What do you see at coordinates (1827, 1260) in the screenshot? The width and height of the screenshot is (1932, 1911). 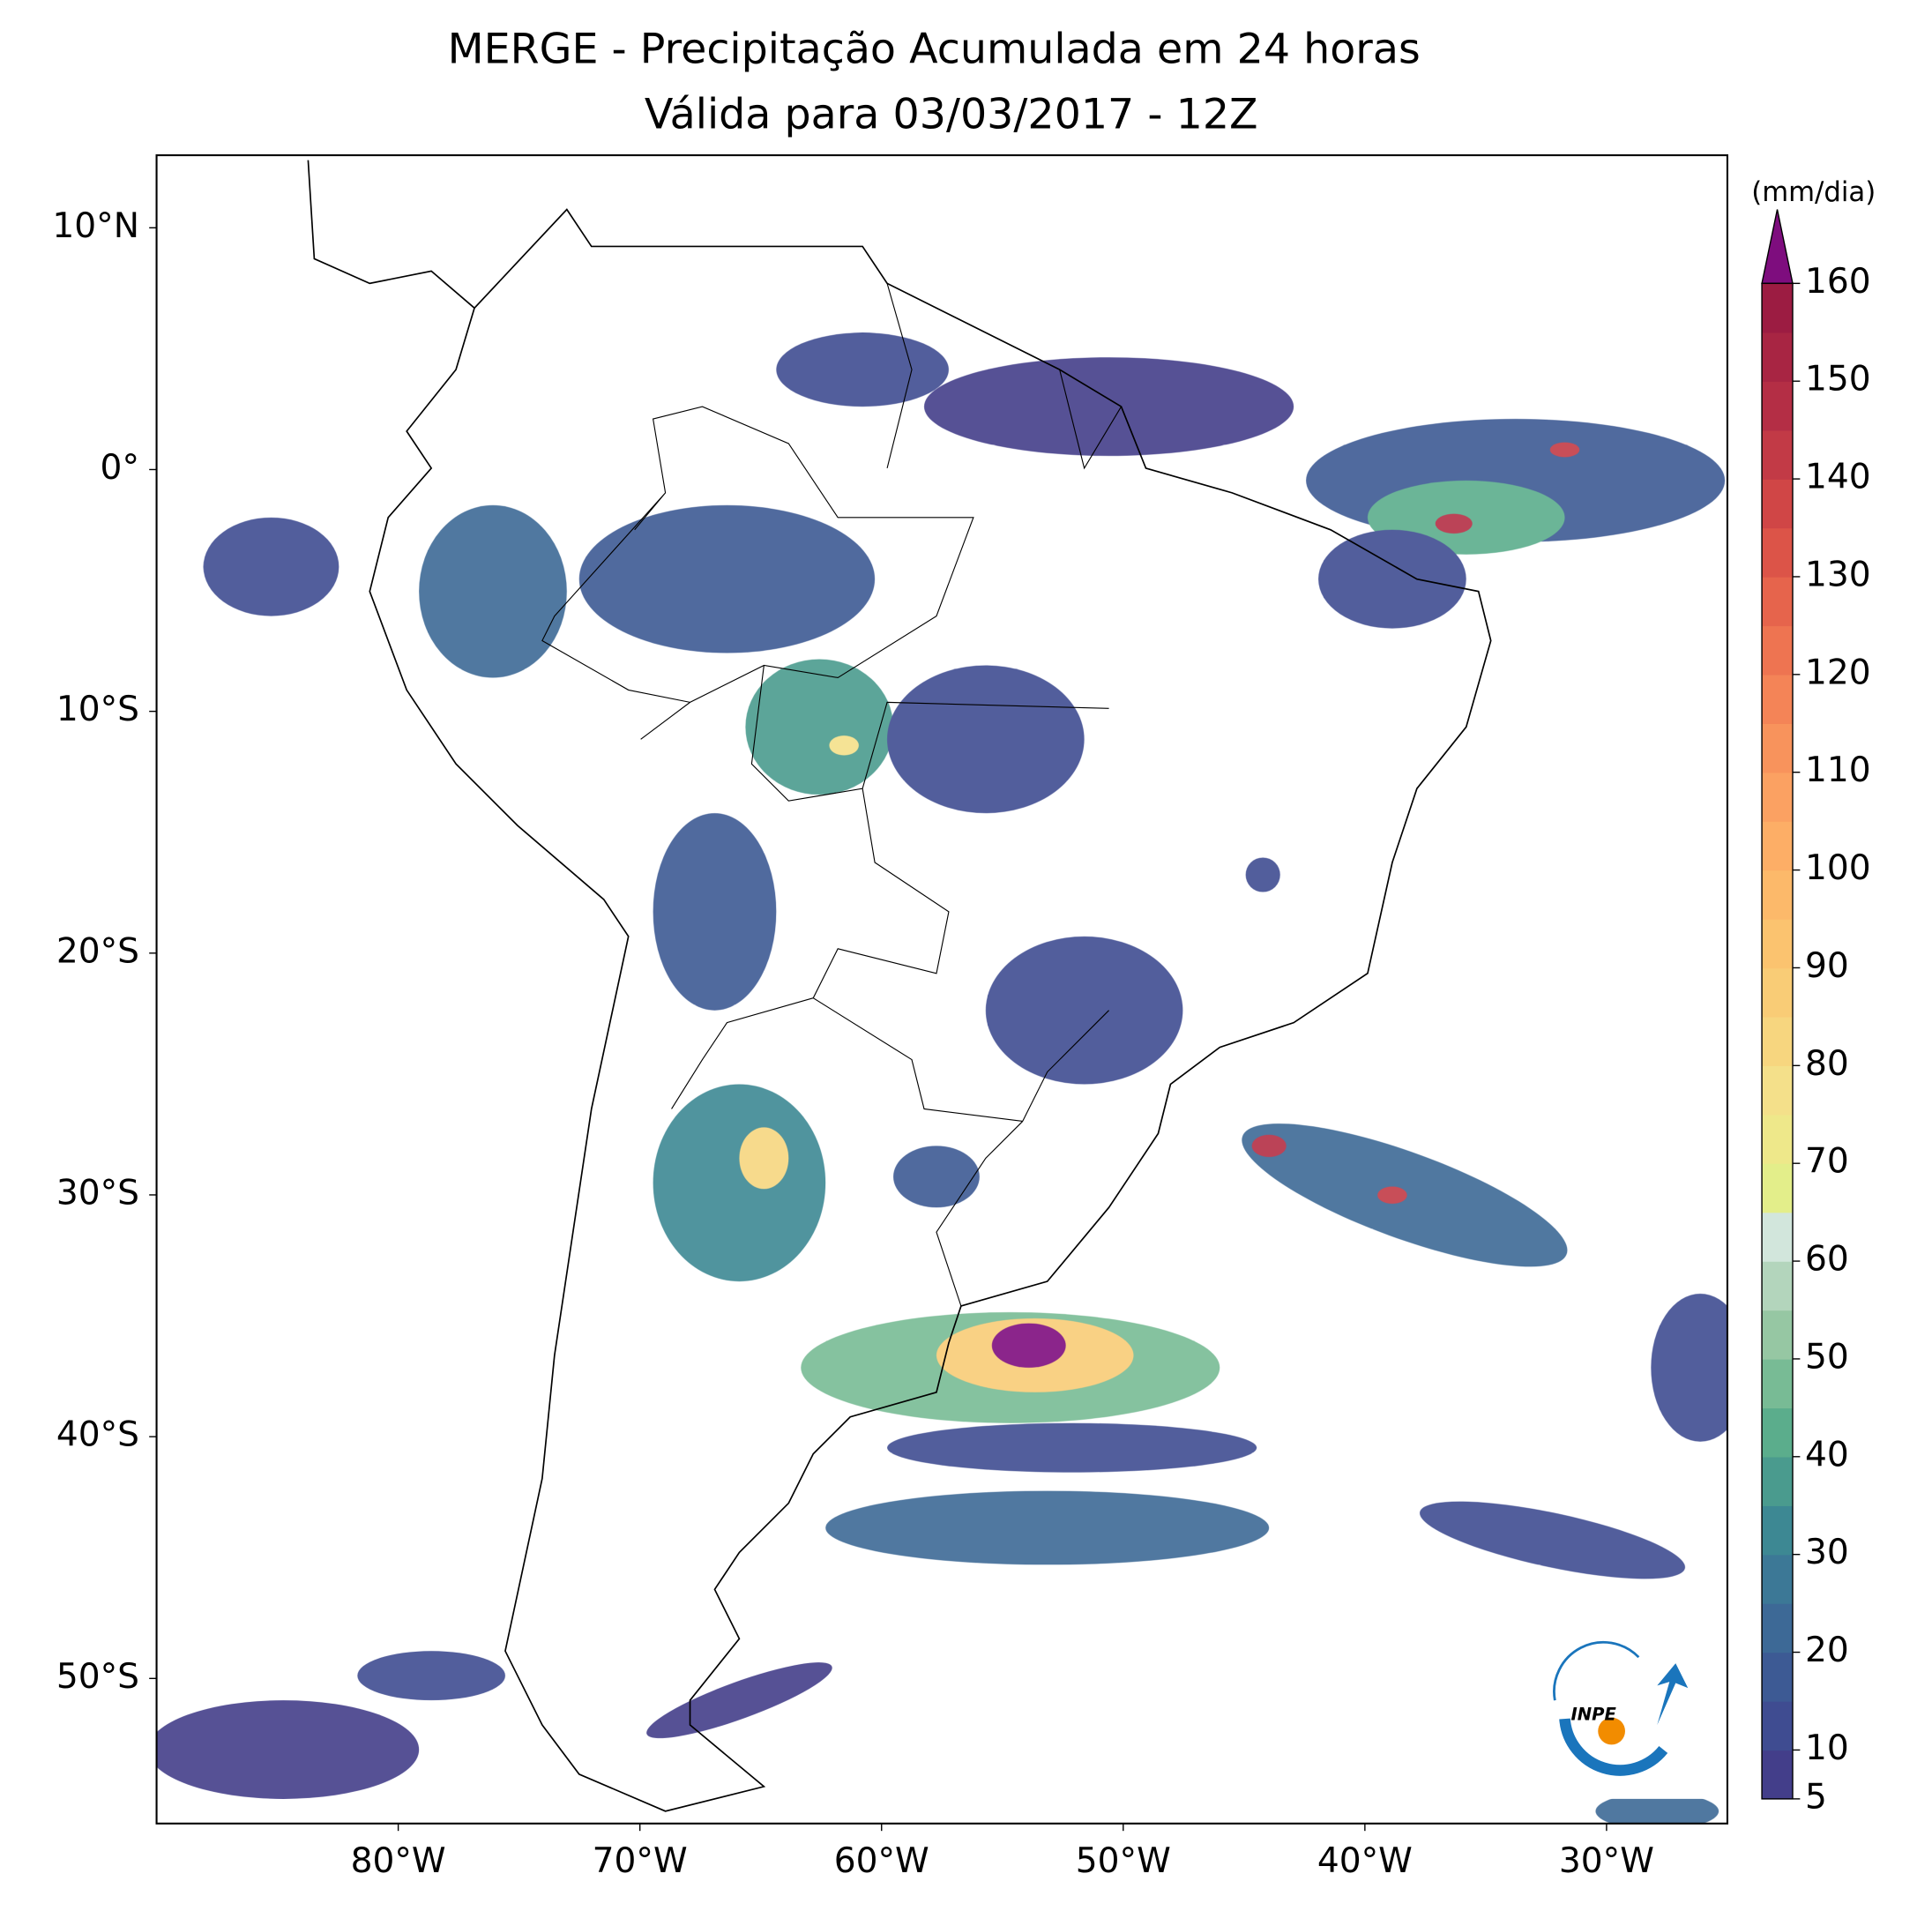 I see `colorbar-tick-label: 60` at bounding box center [1827, 1260].